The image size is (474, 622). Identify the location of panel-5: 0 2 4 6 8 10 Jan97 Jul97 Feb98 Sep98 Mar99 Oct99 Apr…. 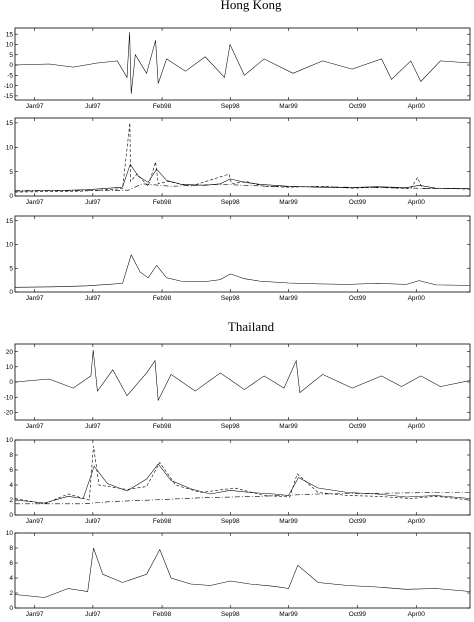
(238, 481).